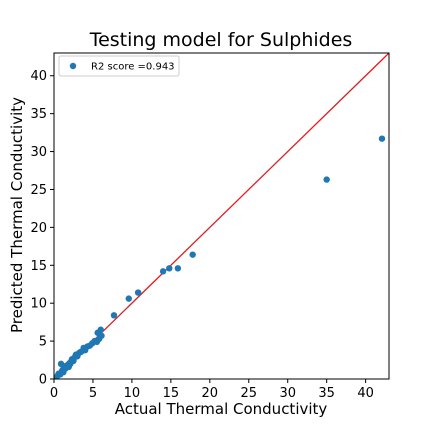 The image size is (432, 436). I want to click on y-tick-label: 30, so click(38, 152).